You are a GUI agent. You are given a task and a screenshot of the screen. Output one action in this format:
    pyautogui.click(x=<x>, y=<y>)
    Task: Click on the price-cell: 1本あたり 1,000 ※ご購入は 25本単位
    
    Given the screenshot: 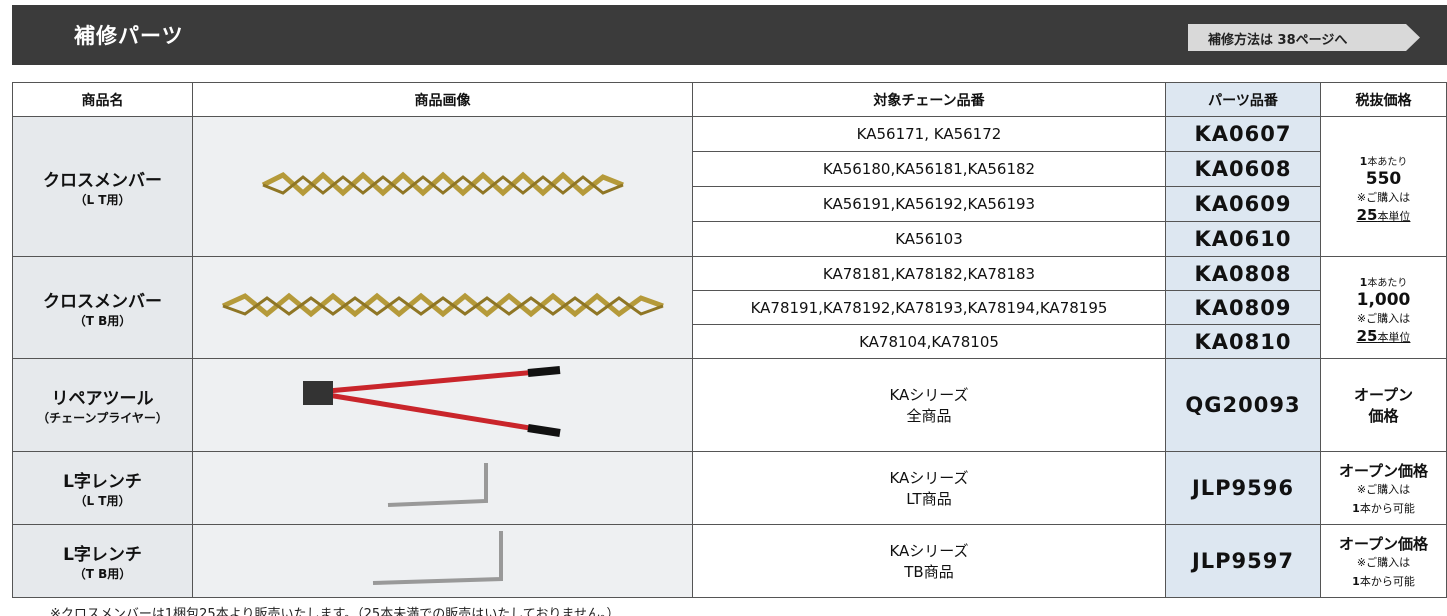 What is the action you would take?
    pyautogui.click(x=1383, y=307)
    